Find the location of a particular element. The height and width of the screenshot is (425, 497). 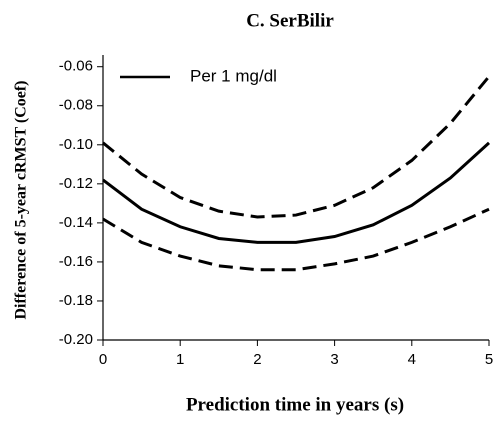

y-tick-label: -0.12 is located at coordinates (76, 183).